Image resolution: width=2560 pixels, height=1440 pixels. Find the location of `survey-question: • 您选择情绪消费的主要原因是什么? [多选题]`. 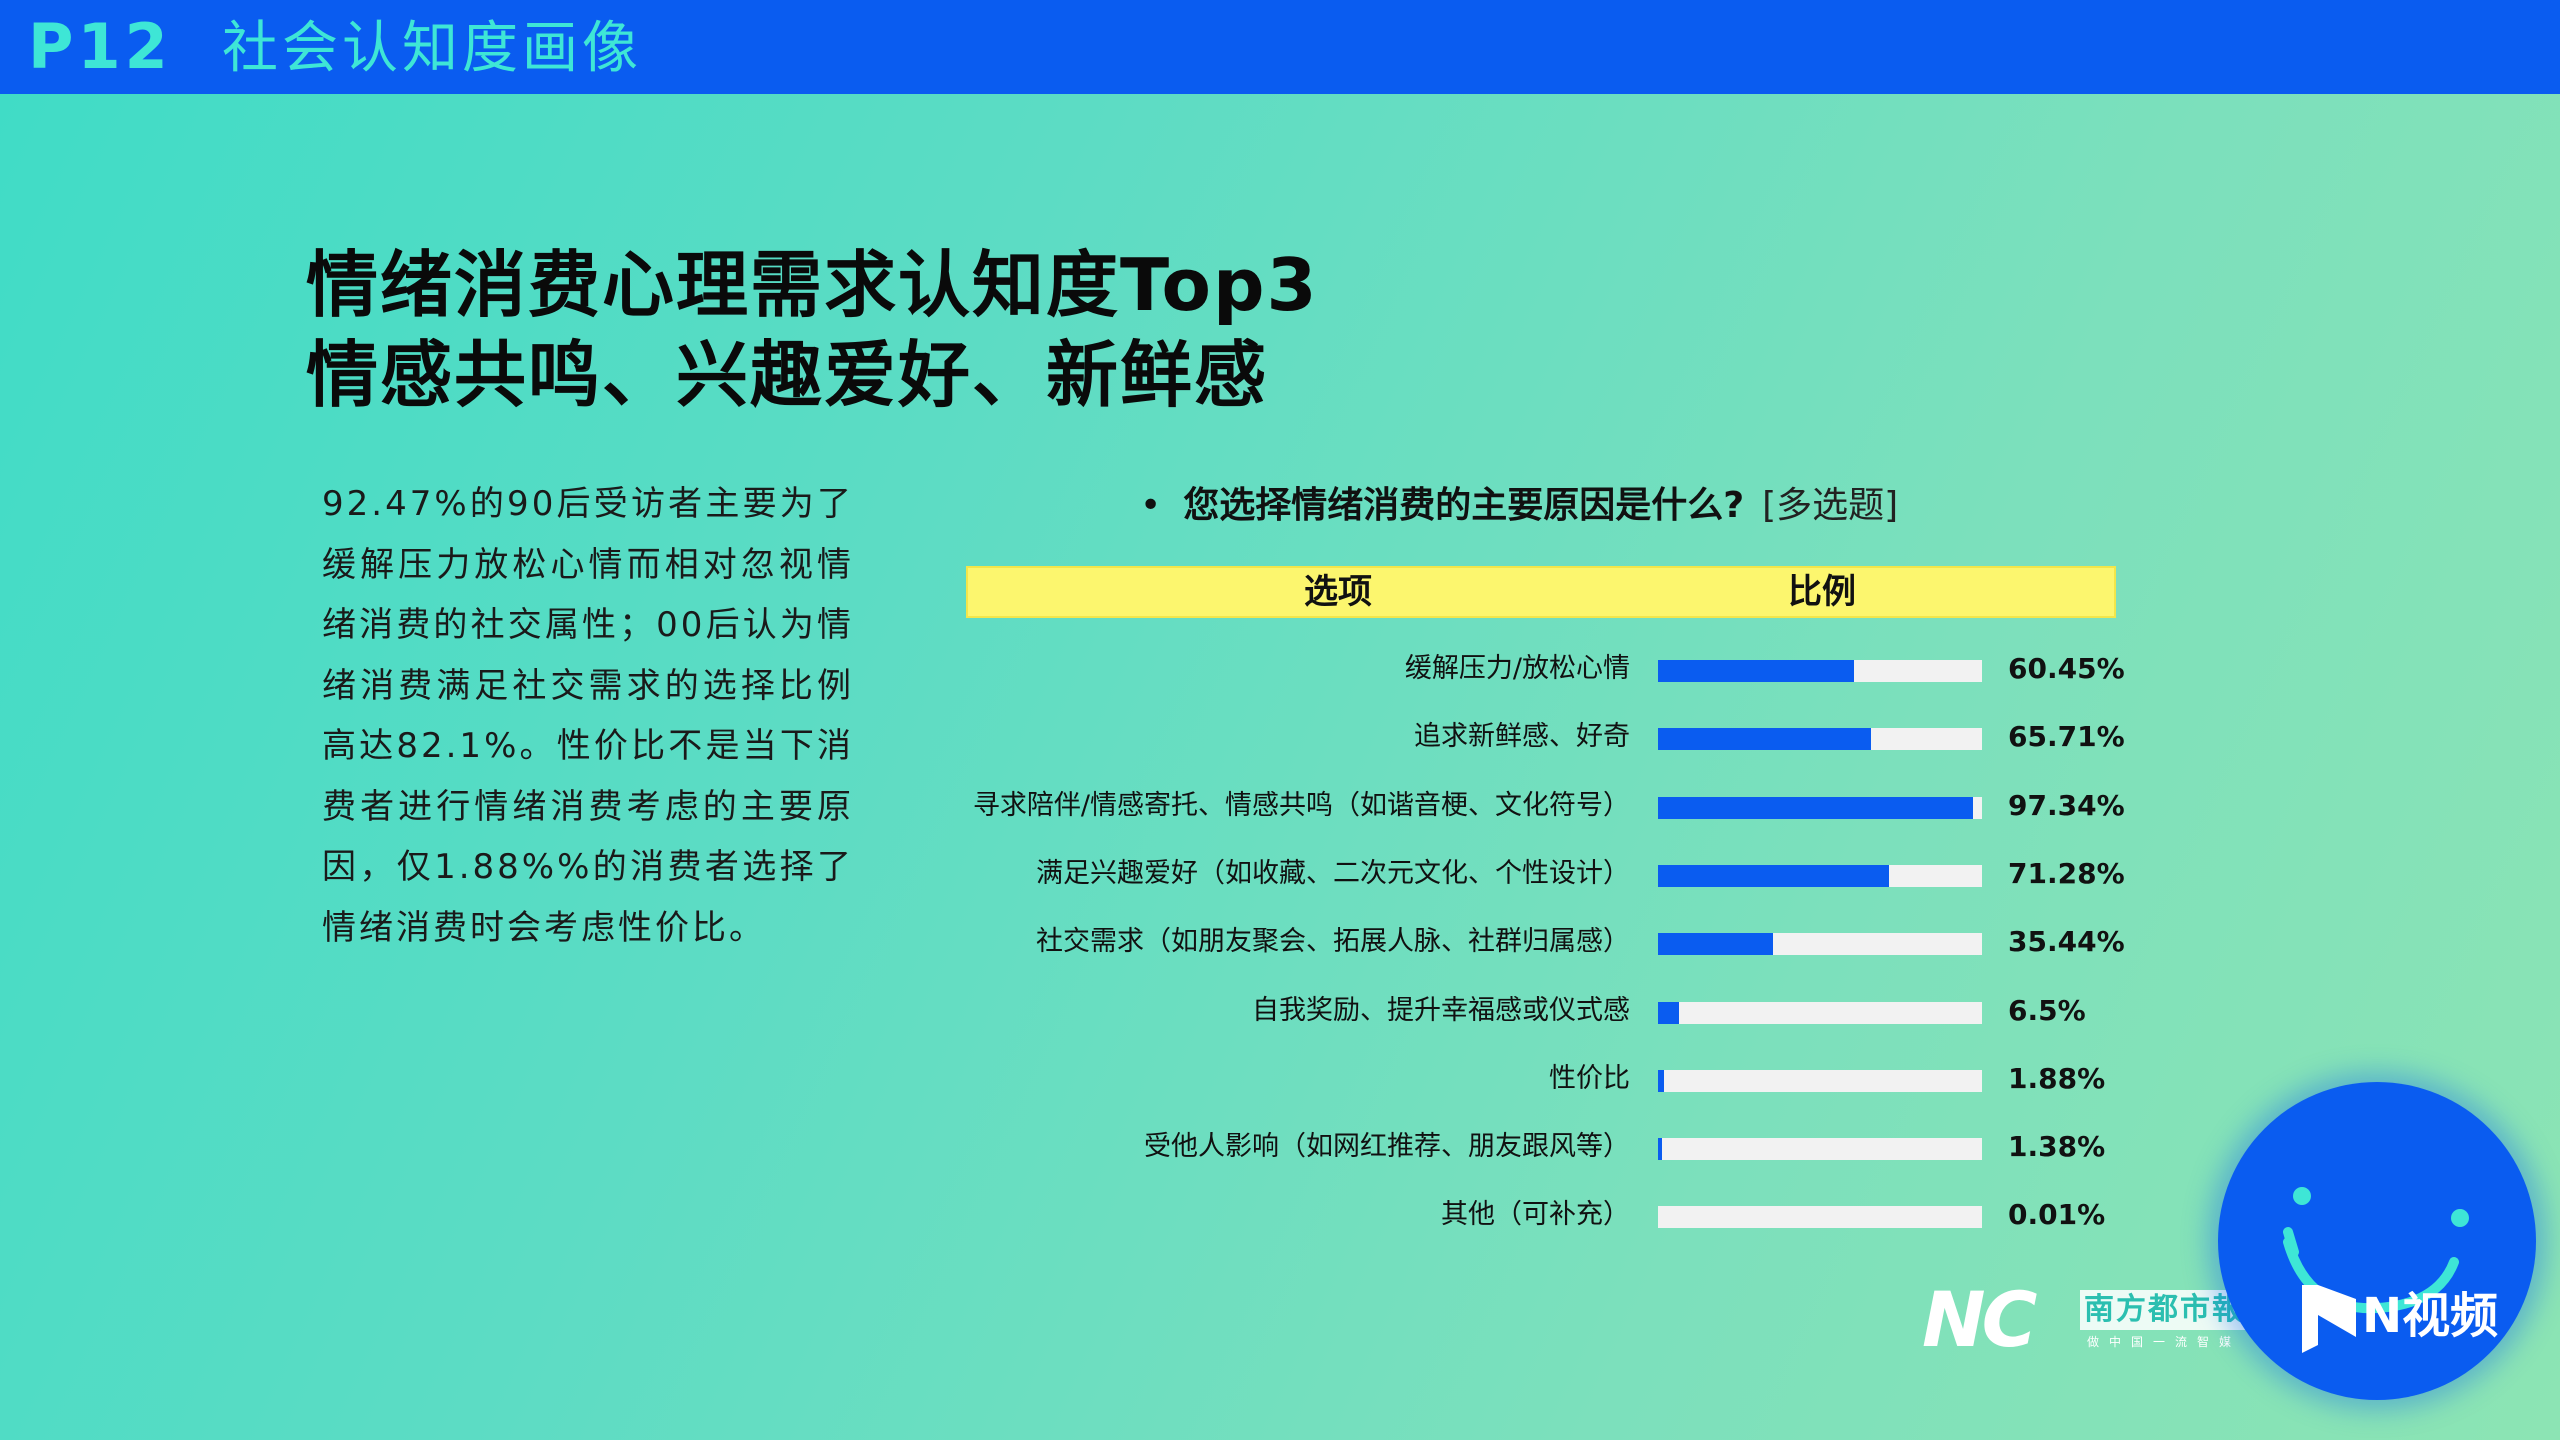

survey-question: • 您选择情绪消费的主要原因是什么? [多选题] is located at coordinates (1519, 506).